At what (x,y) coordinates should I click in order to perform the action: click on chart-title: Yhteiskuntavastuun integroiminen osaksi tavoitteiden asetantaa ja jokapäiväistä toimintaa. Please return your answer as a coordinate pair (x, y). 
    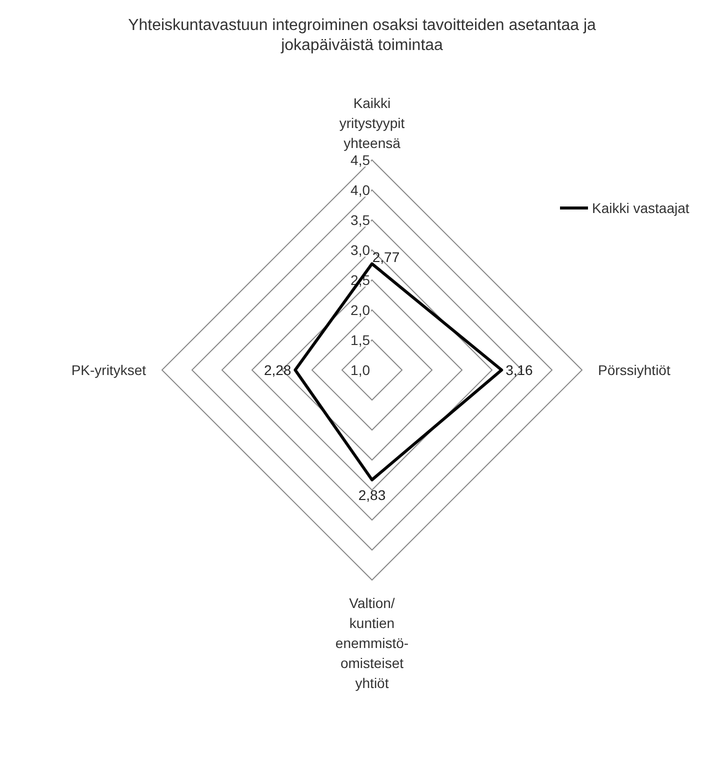
    Looking at the image, I should click on (362, 35).